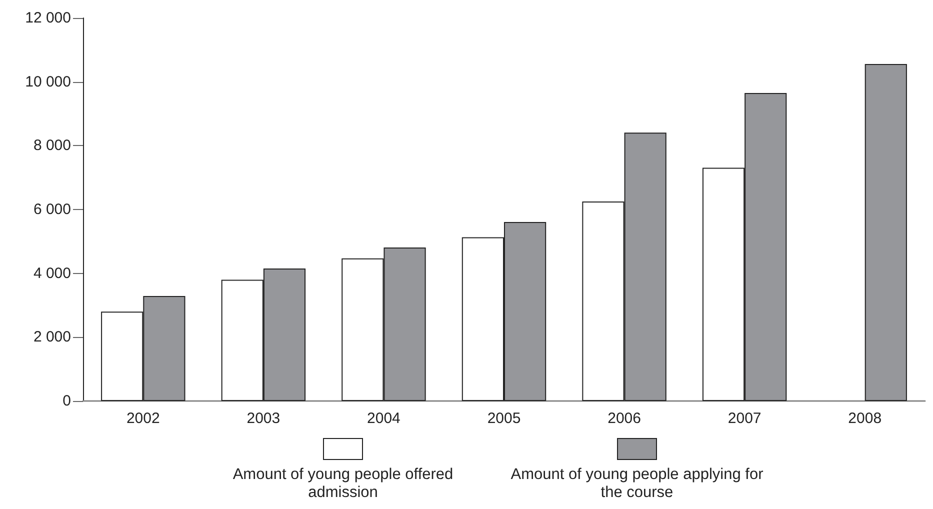  I want to click on legend-label: Amount of young people applying for the course, so click(637, 484).